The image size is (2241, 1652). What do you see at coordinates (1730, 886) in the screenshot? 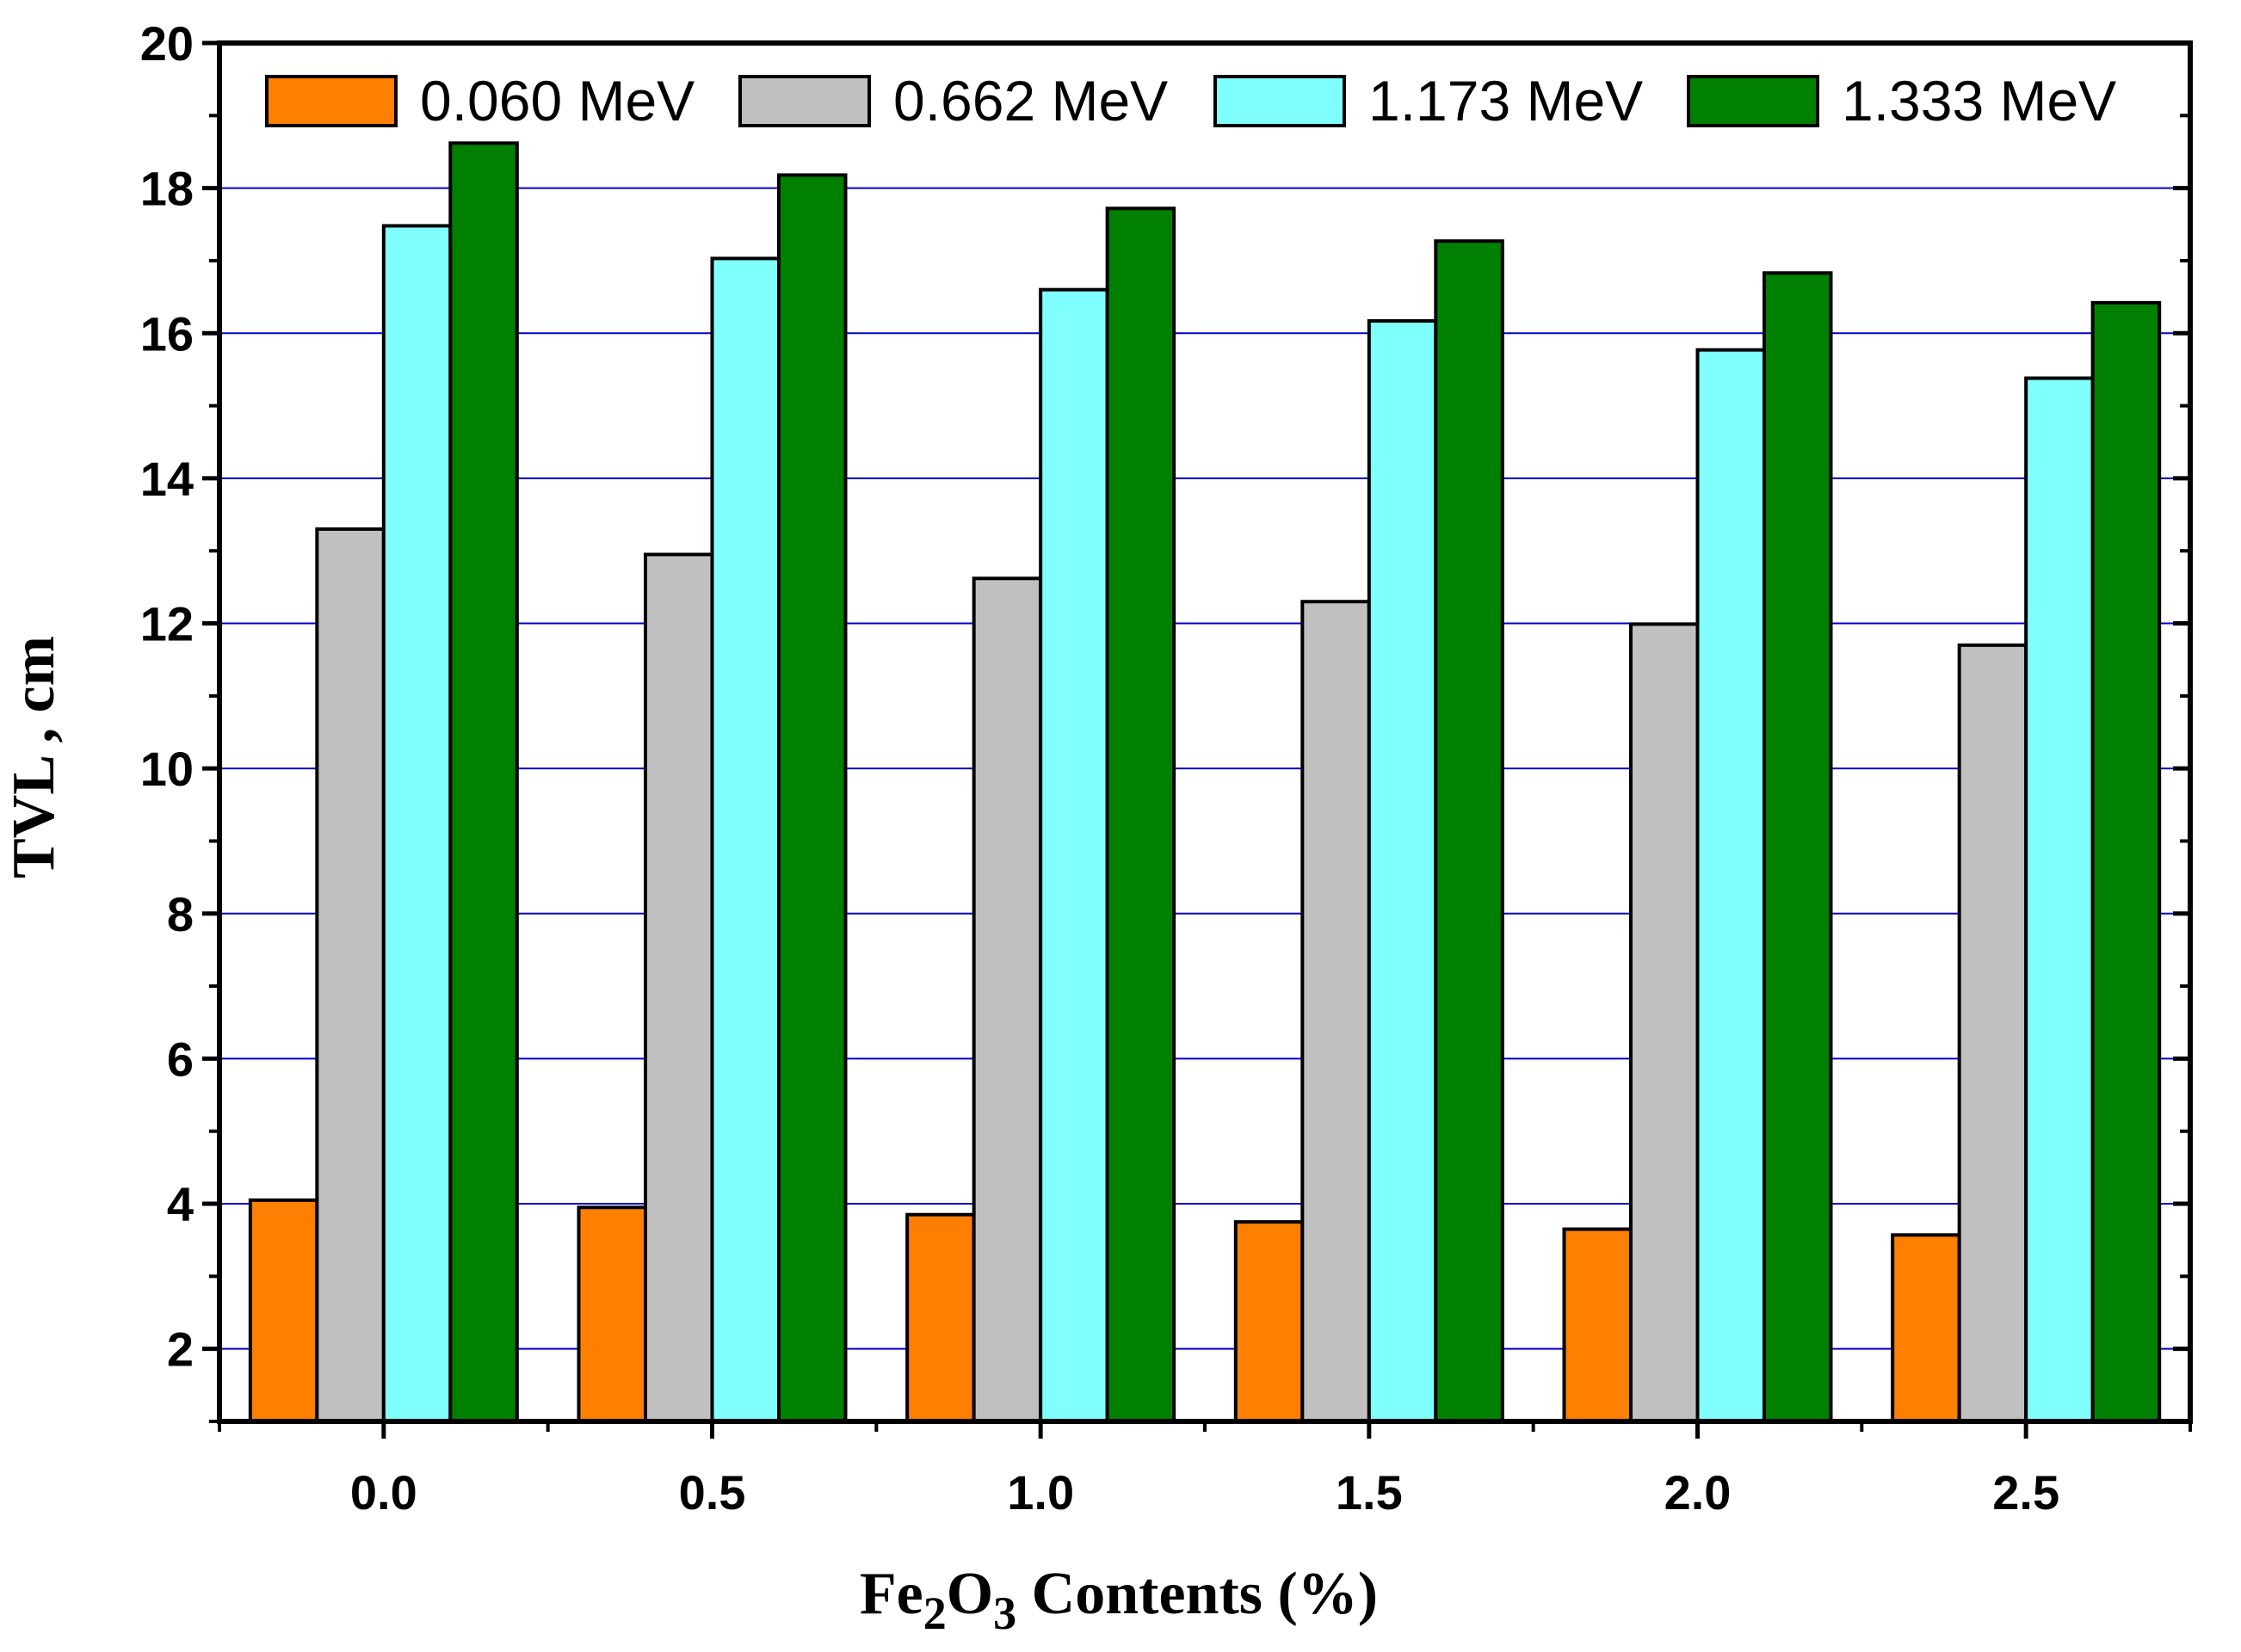
I see `bar-1.173-mev-2.0` at bounding box center [1730, 886].